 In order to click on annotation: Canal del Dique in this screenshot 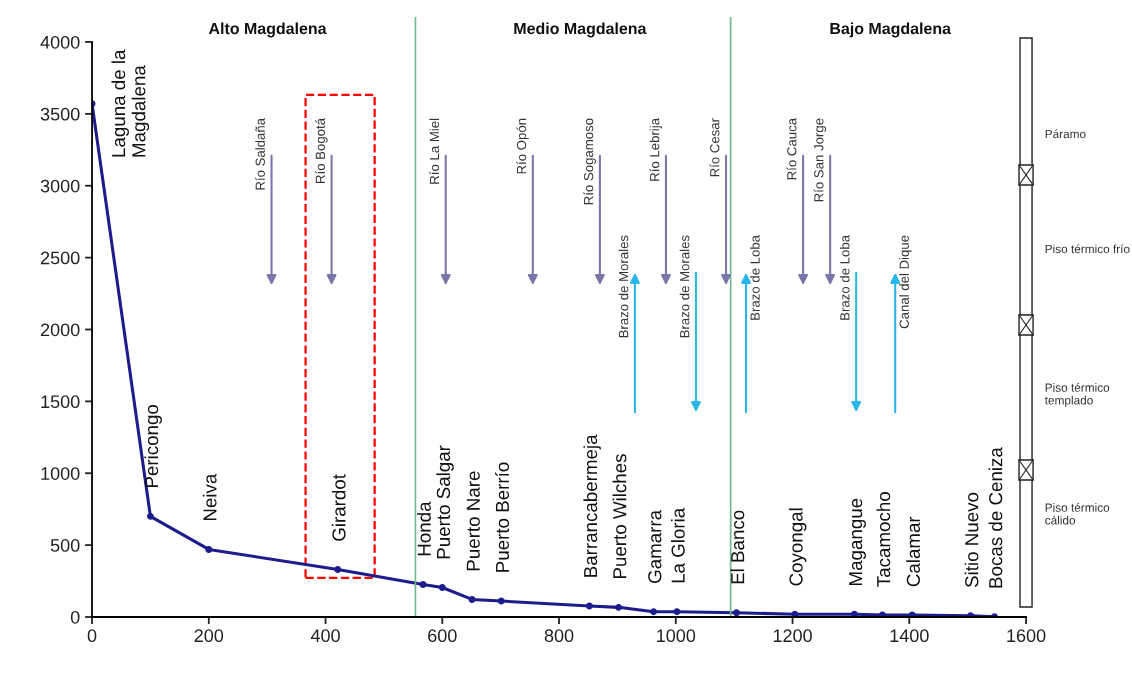, I will do `click(905, 282)`.